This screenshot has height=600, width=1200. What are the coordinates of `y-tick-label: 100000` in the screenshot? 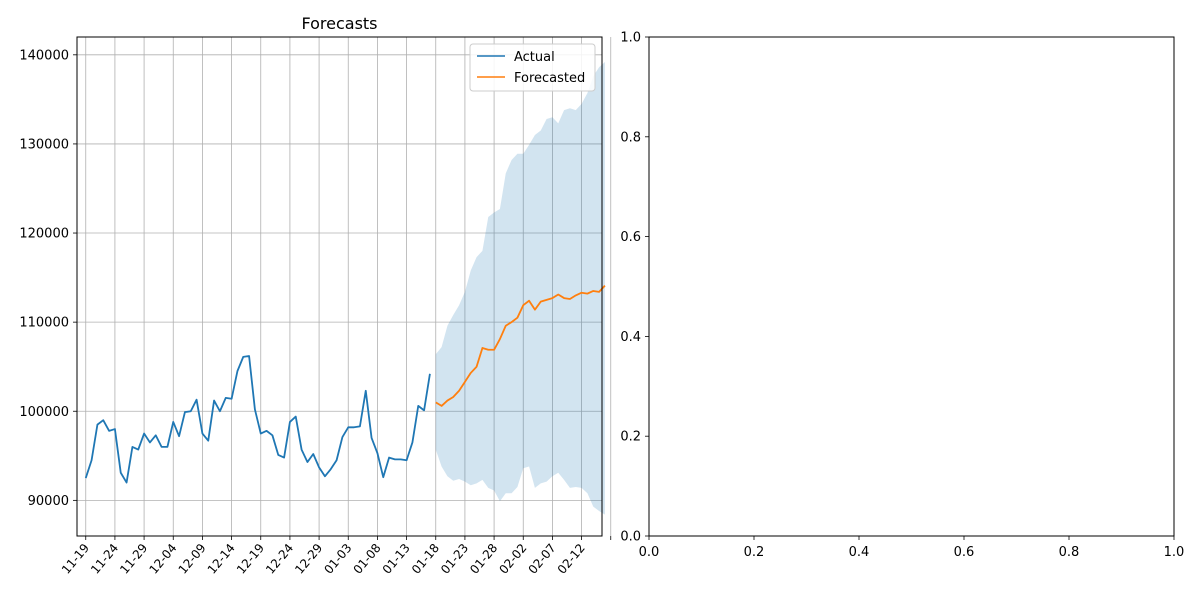 It's located at (44, 412).